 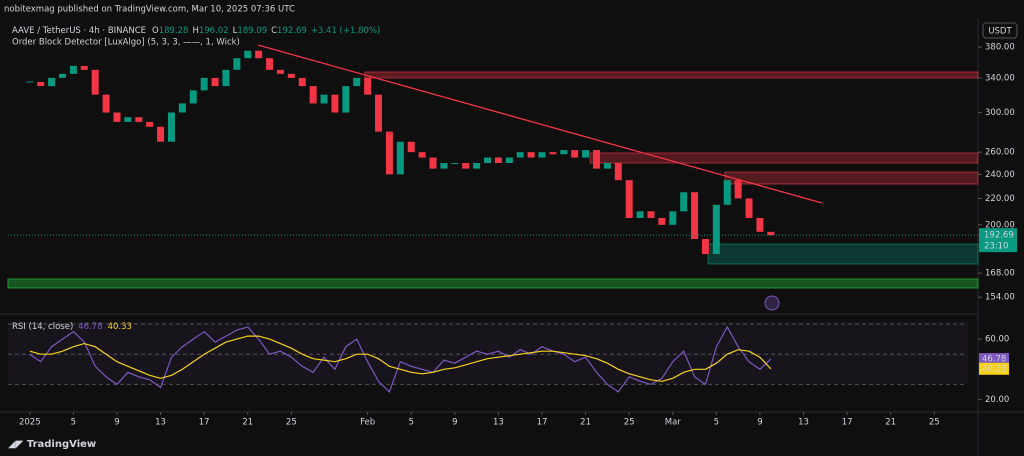 What do you see at coordinates (42, 327) in the screenshot?
I see `rsi-title: RSI (14, close)` at bounding box center [42, 327].